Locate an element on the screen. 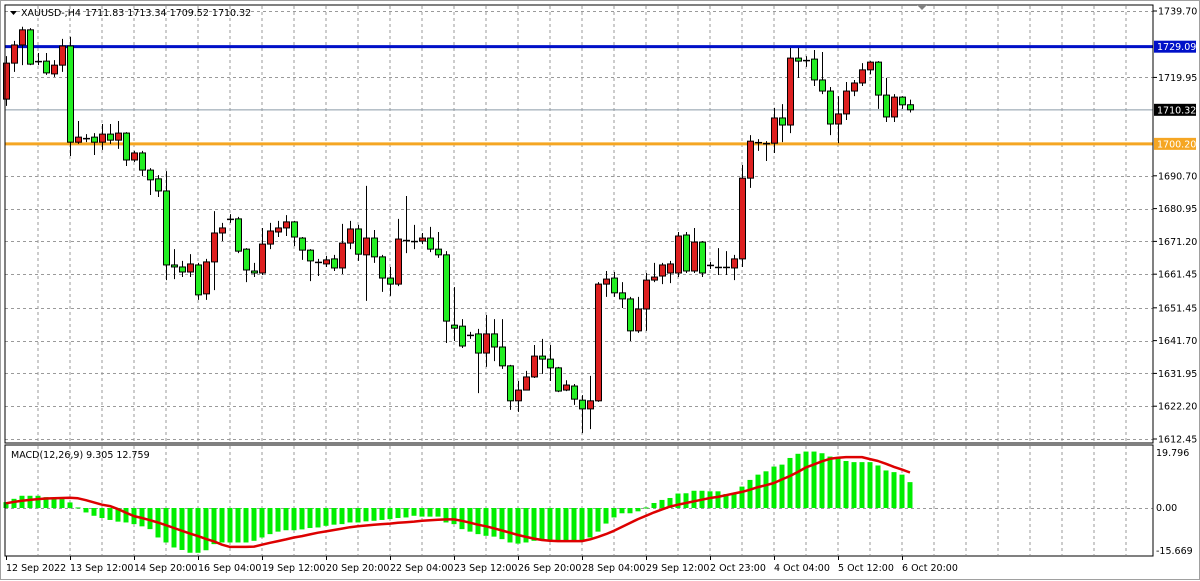 The image size is (1200, 581). ohlc-readout: 1711.83 1713.34 1709.52 1710.32 is located at coordinates (168, 13).